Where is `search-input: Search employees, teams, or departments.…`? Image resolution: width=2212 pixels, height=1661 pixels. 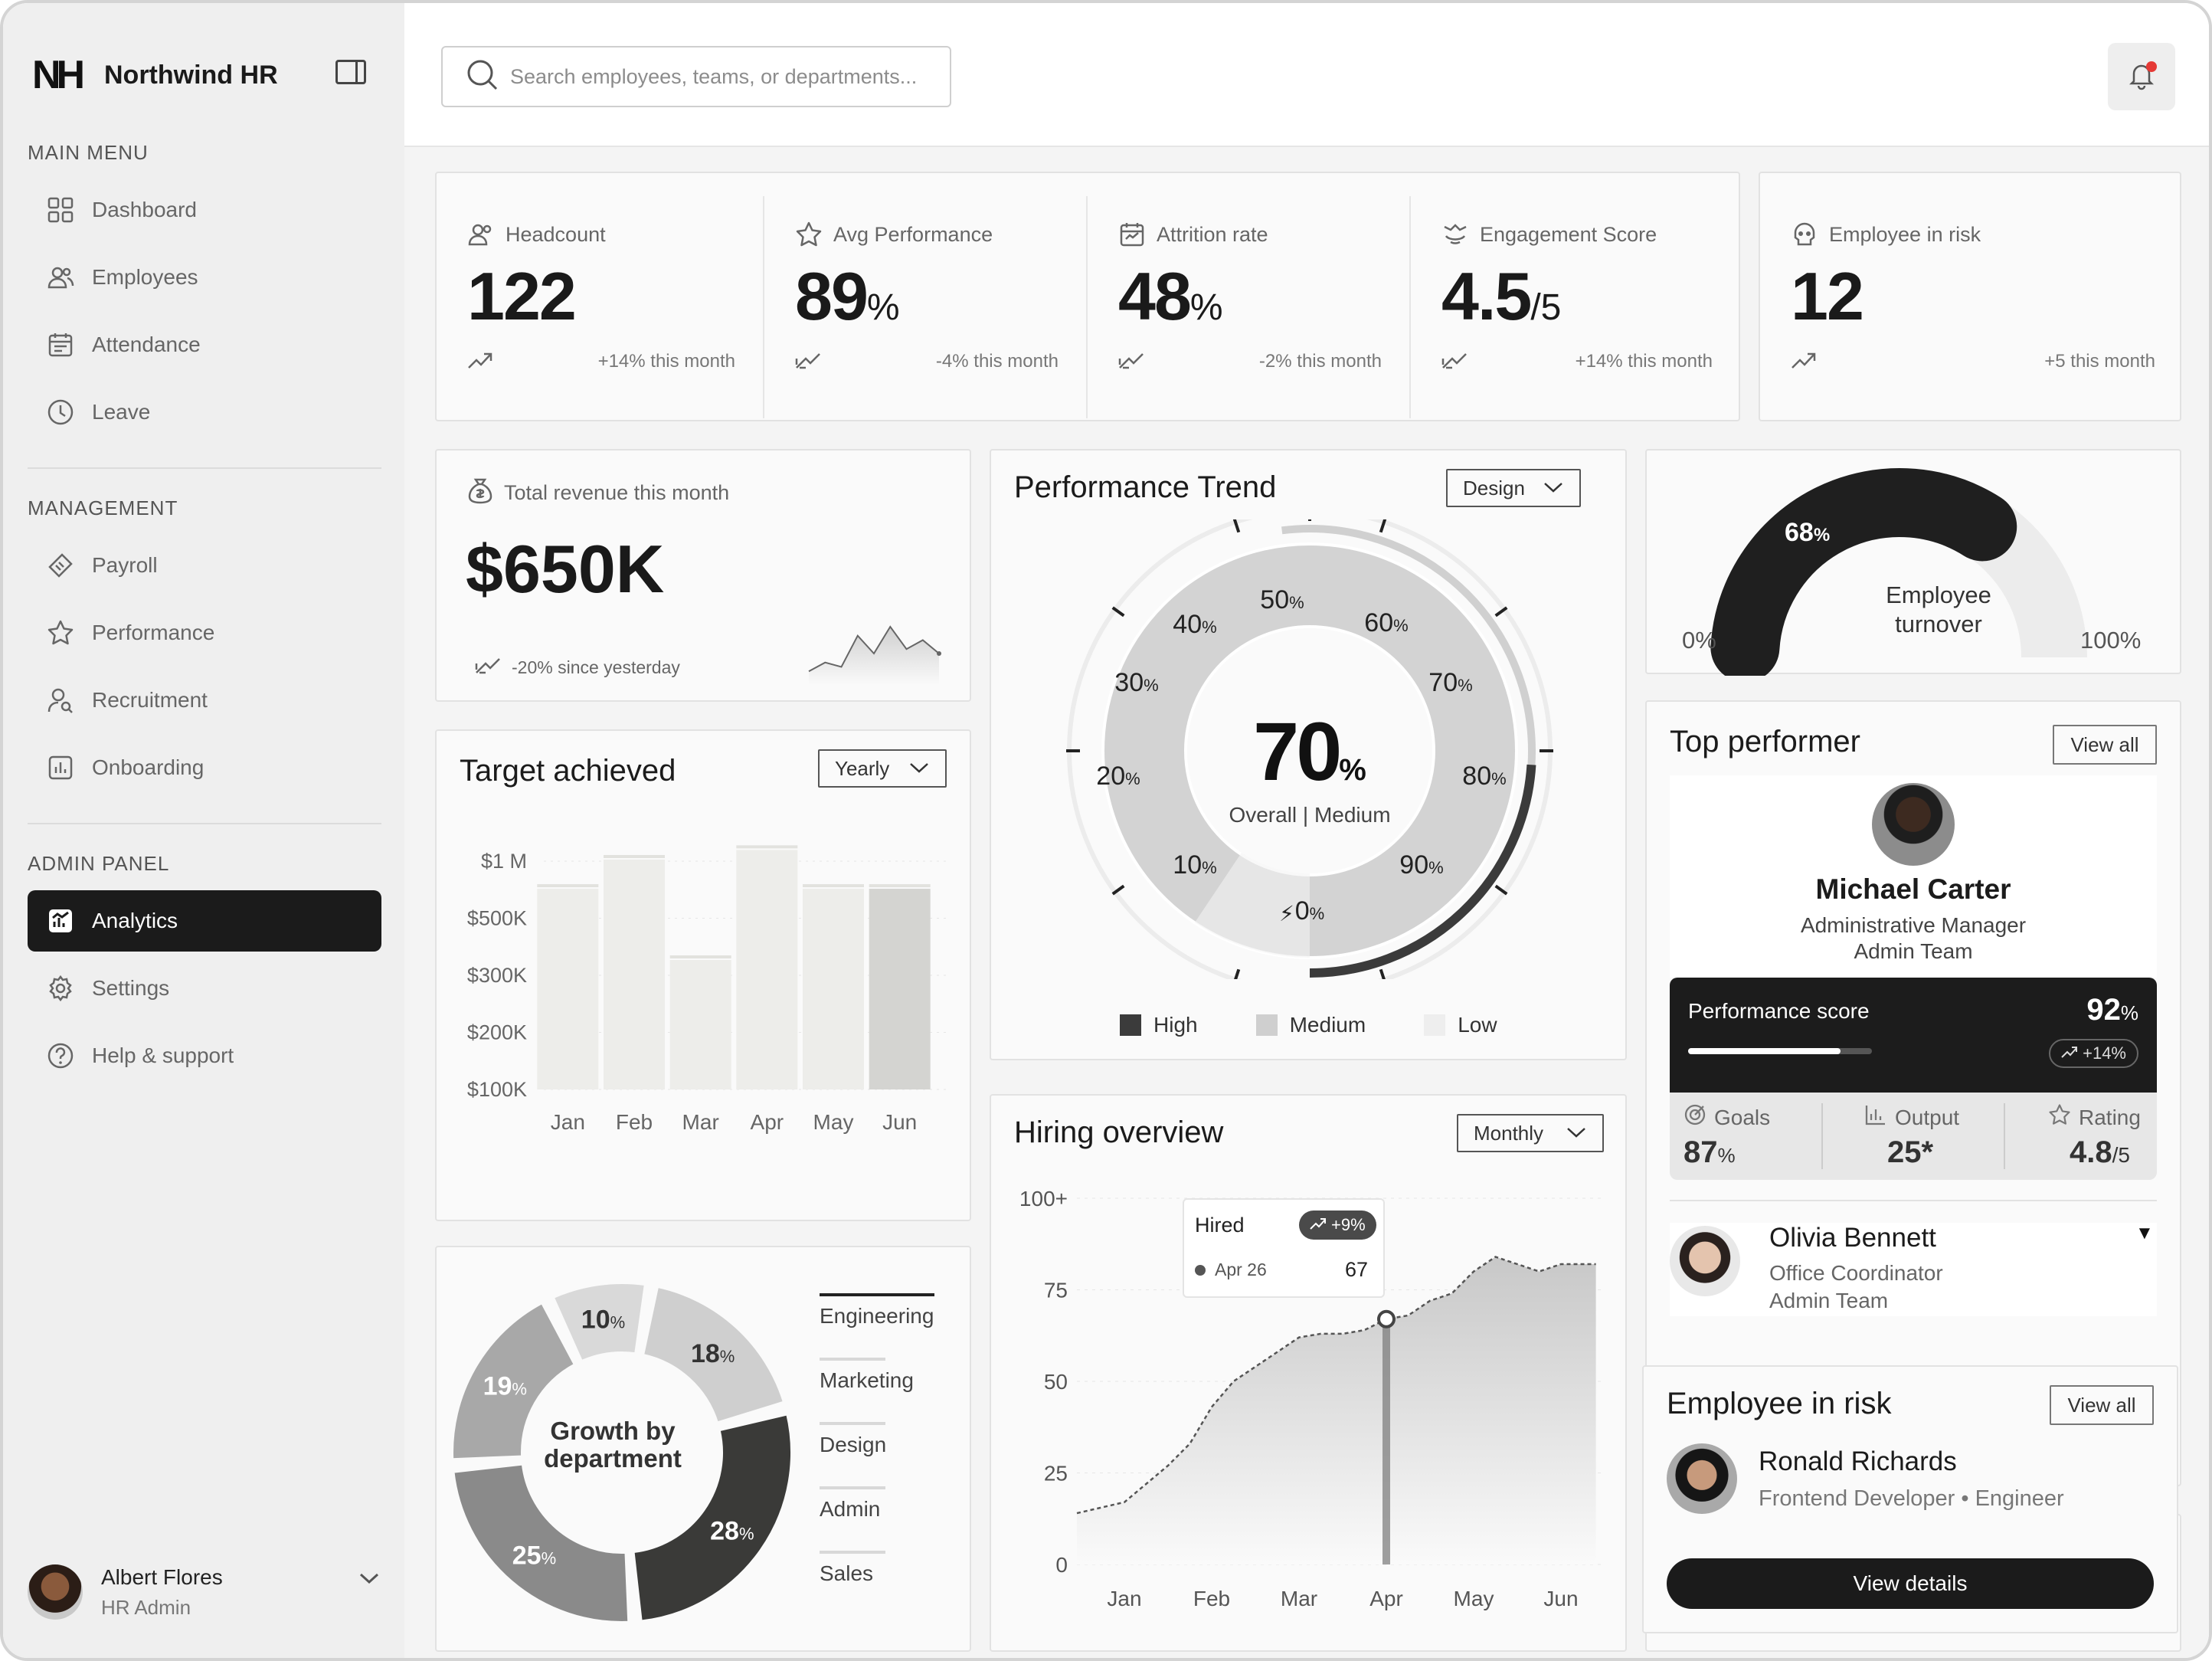
search-input: Search employees, teams, or departments.… is located at coordinates (696, 76).